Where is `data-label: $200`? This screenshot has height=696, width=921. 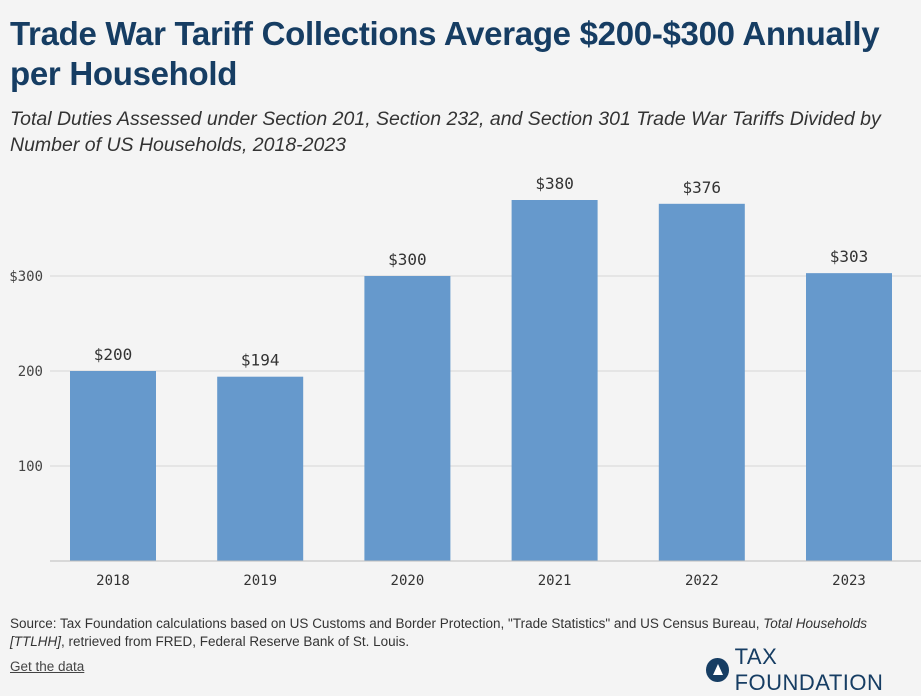
data-label: $200 is located at coordinates (113, 354).